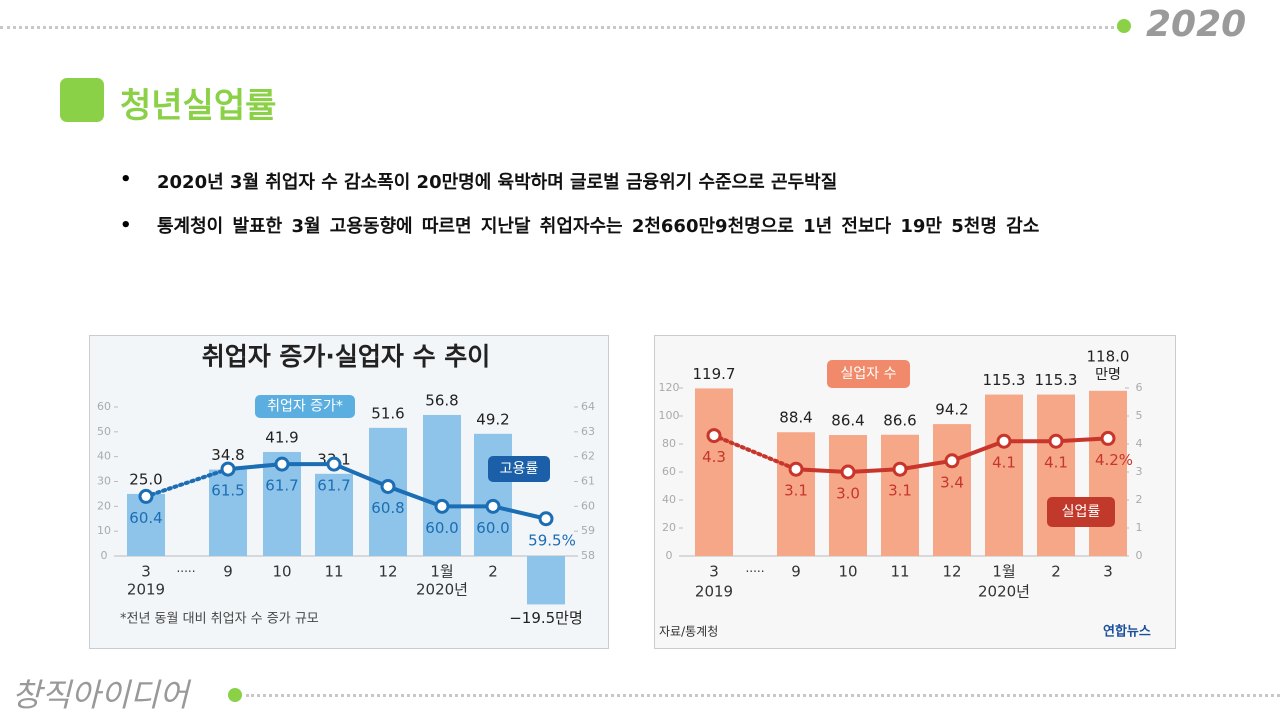 Image resolution: width=1280 pixels, height=720 pixels. What do you see at coordinates (714, 374) in the screenshot?
I see `value-label: 119.7` at bounding box center [714, 374].